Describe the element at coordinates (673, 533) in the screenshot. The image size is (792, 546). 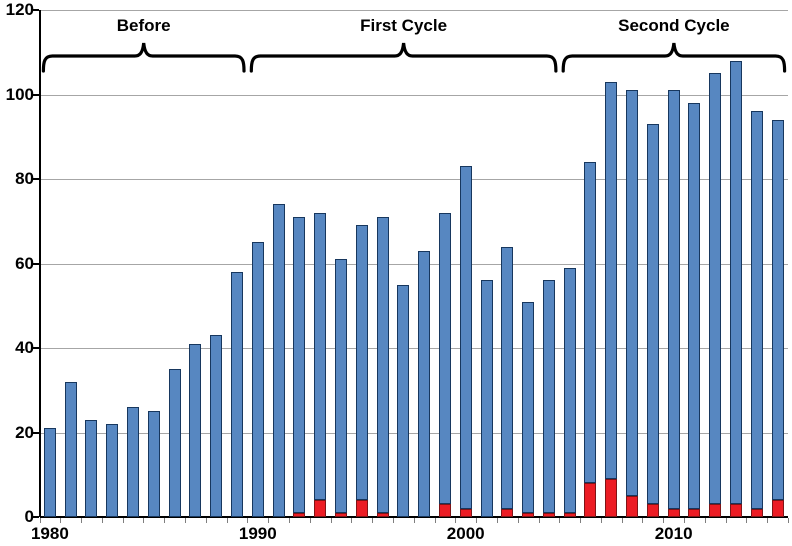
I see `x-axis-label-2010: 2010` at that location.